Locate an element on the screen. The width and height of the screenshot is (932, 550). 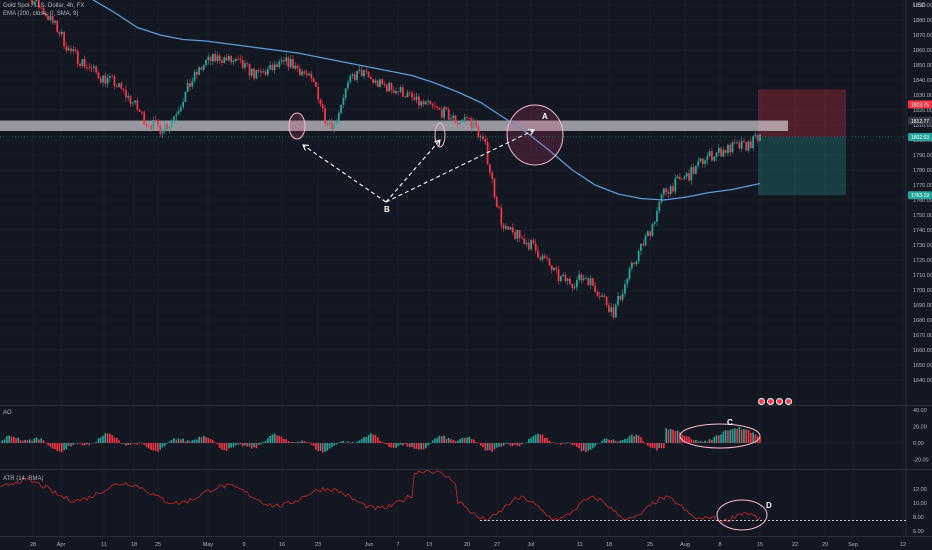
price-label-text: 1812.77 is located at coordinates (920, 122).